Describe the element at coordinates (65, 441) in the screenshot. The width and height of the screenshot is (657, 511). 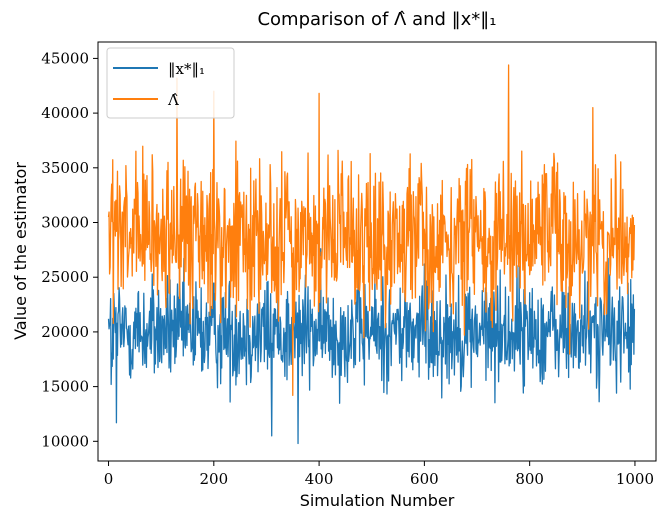
I see `y-tick-label: 10000` at that location.